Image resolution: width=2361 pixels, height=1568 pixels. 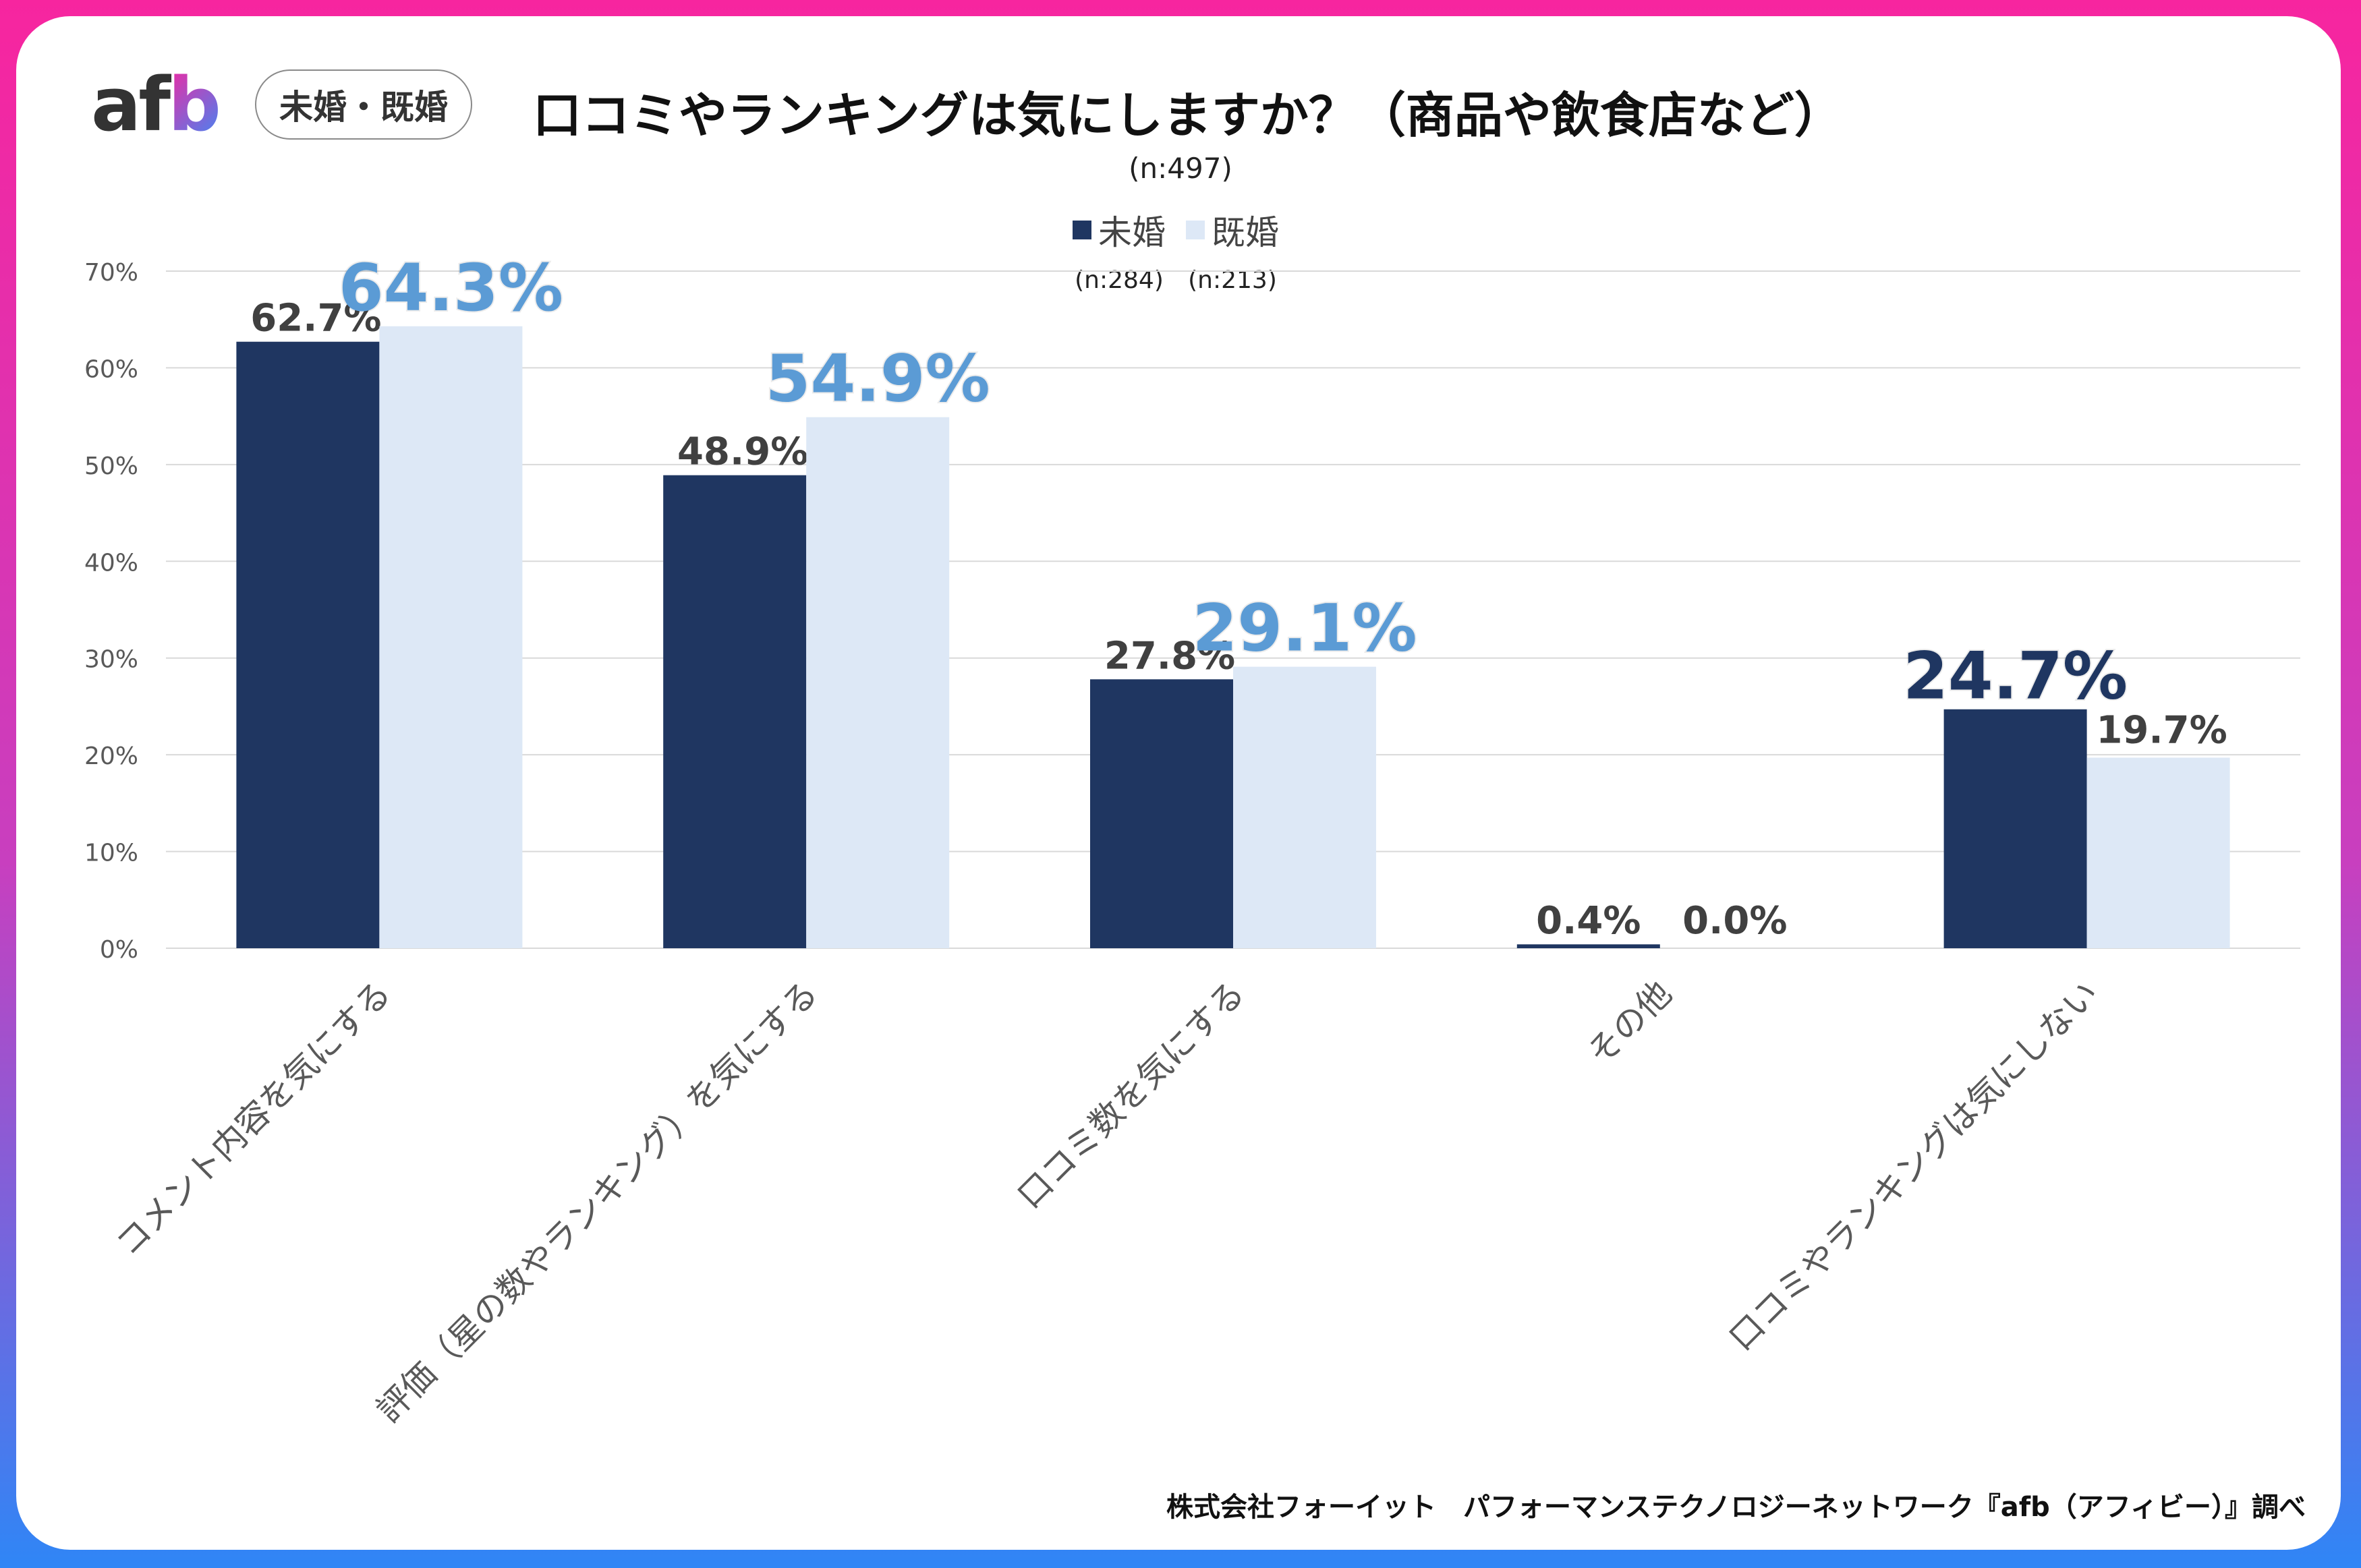 I want to click on data-label: 29.1%, so click(x=1305, y=628).